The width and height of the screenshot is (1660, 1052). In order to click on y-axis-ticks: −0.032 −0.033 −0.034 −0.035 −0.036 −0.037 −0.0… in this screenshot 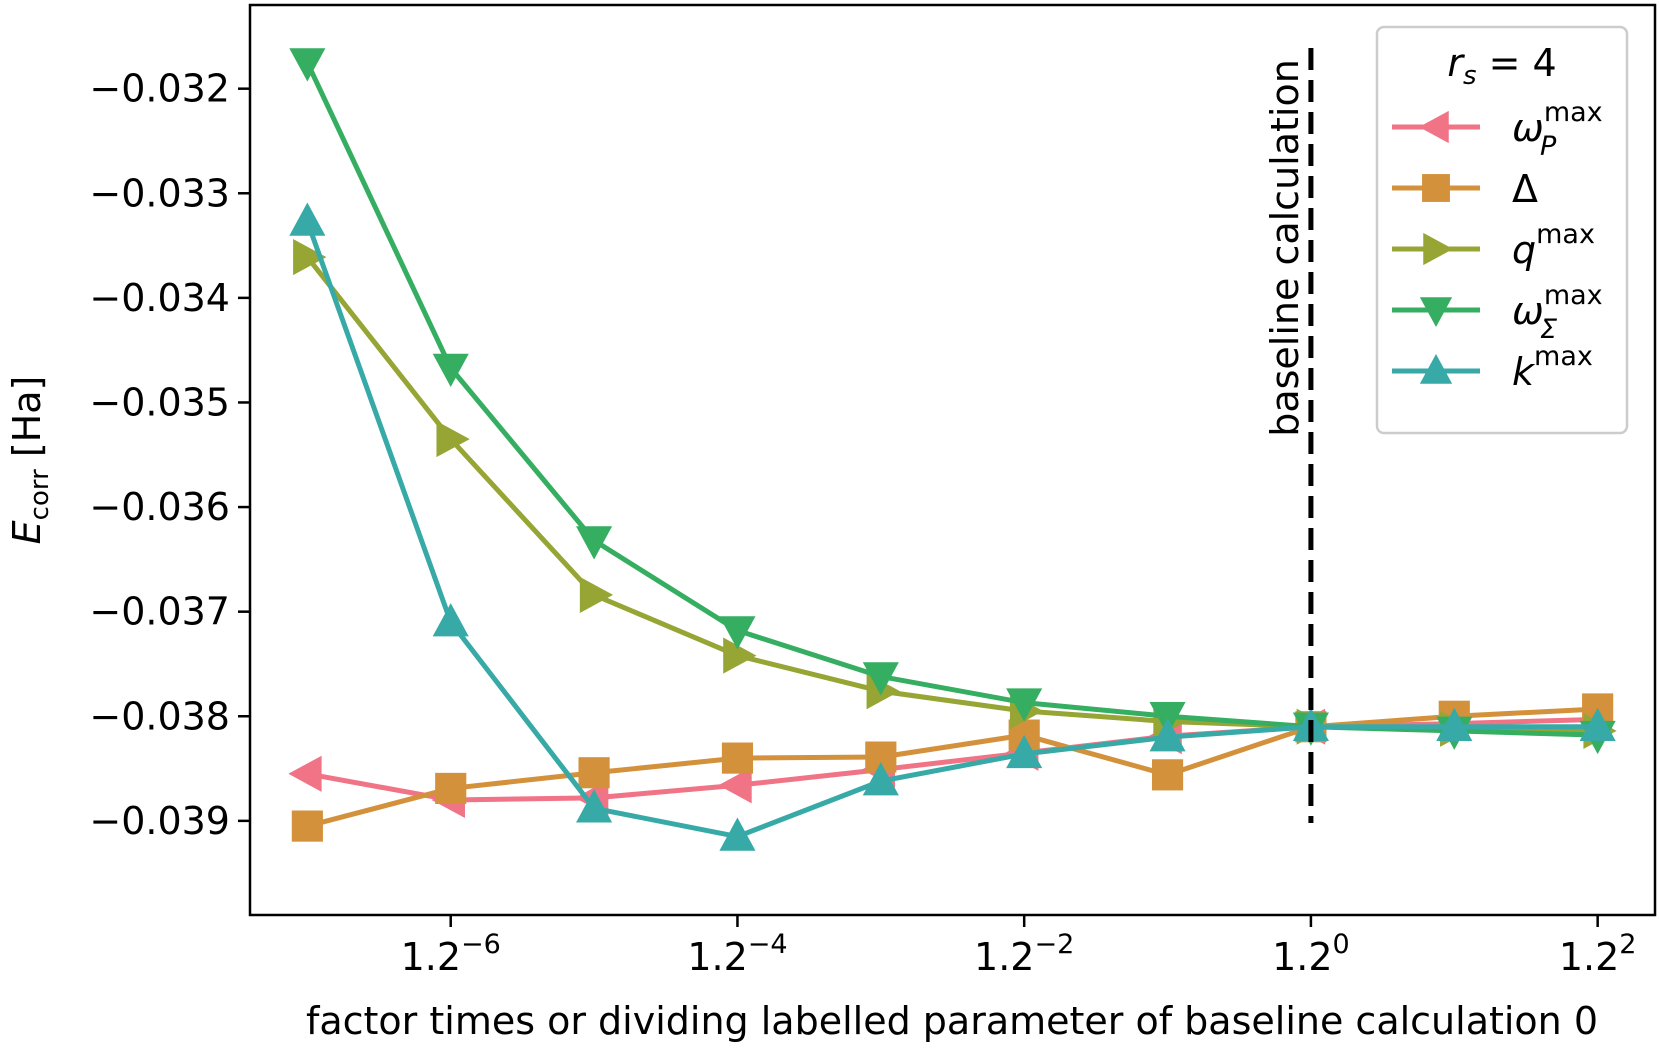, I will do `click(169, 455)`.